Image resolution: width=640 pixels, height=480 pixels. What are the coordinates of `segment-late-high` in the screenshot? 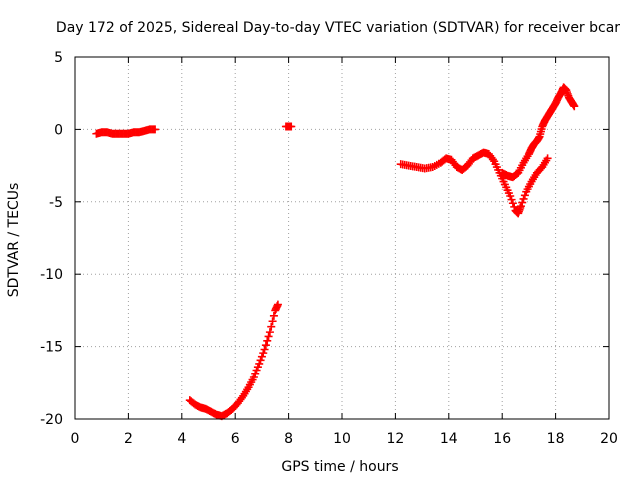 It's located at (538, 132).